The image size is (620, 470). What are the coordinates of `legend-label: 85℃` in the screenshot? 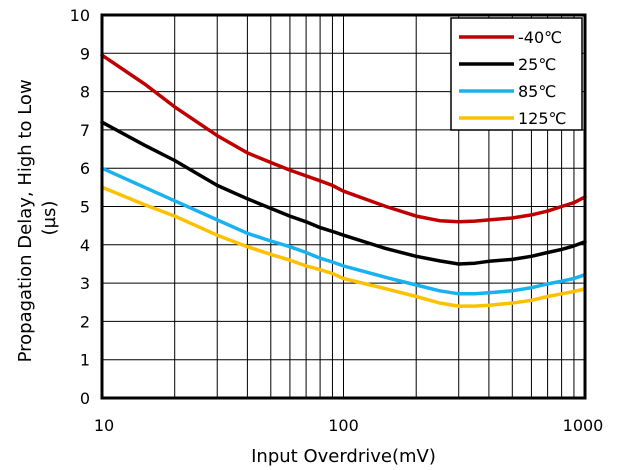 It's located at (537, 91).